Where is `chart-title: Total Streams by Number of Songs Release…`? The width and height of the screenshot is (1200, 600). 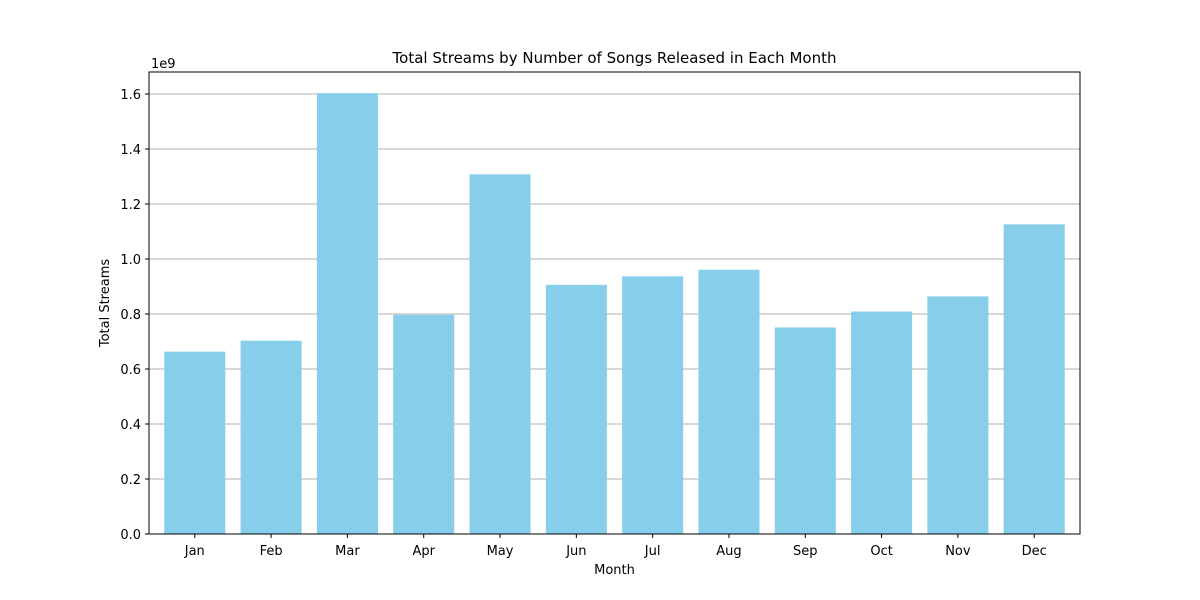
chart-title: Total Streams by Number of Songs Release… is located at coordinates (614, 58).